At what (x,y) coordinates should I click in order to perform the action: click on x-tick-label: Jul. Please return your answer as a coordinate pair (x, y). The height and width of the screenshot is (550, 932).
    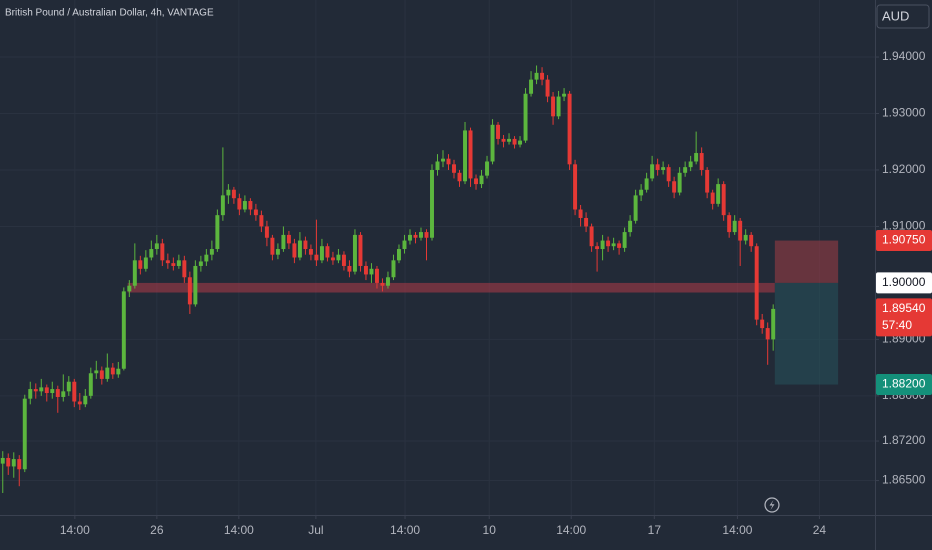
    Looking at the image, I should click on (315, 530).